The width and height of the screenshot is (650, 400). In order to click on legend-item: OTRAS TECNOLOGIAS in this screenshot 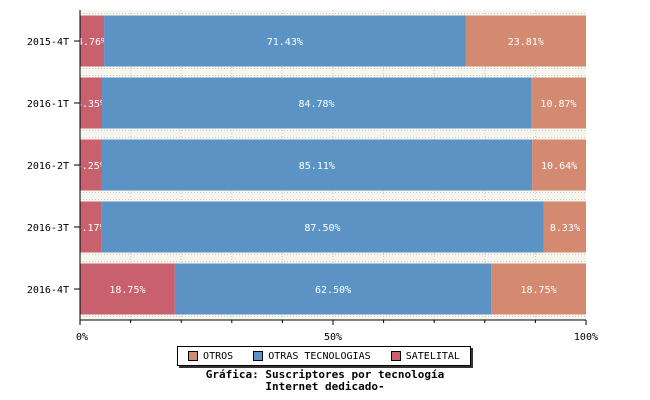, I will do `click(312, 356)`.